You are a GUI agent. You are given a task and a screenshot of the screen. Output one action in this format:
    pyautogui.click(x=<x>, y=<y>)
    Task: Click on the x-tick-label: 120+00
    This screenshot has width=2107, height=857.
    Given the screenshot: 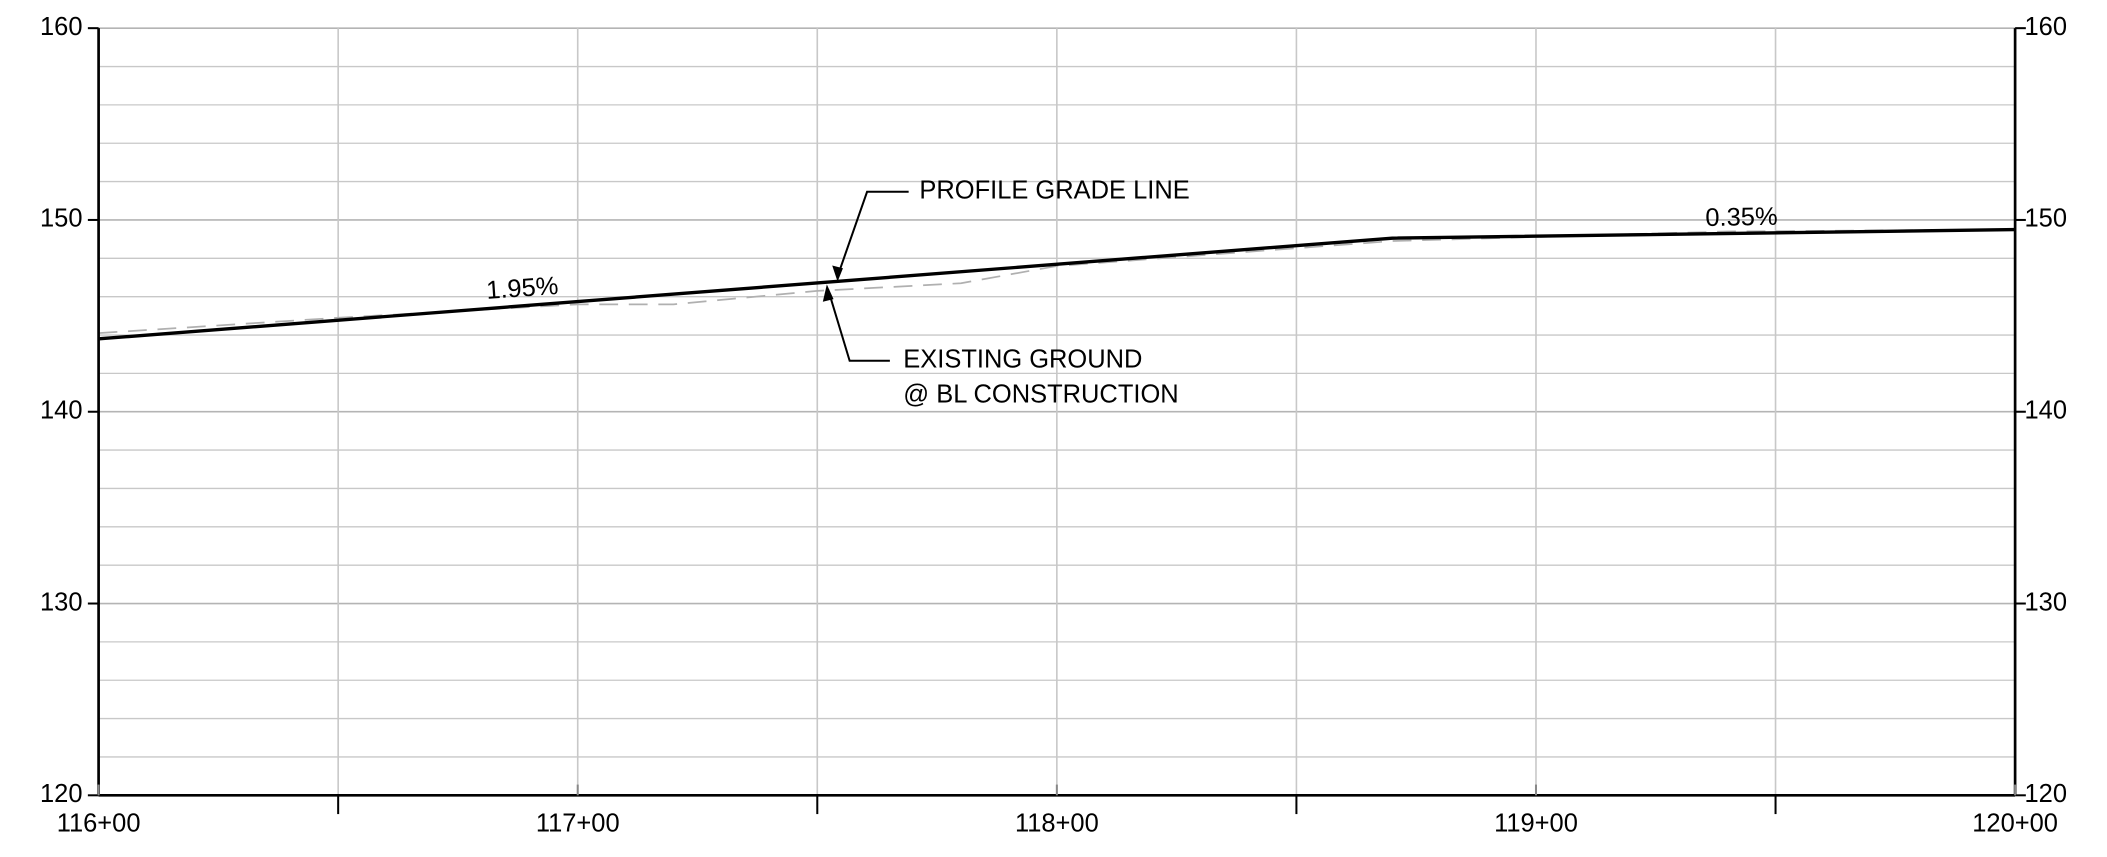 What is the action you would take?
    pyautogui.click(x=2015, y=824)
    